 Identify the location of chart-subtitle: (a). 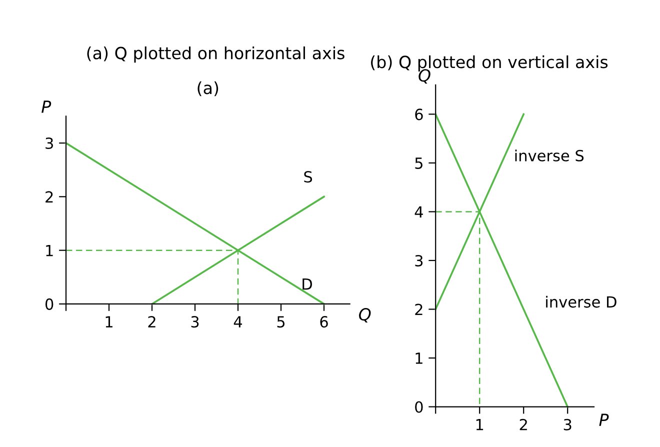
(208, 88).